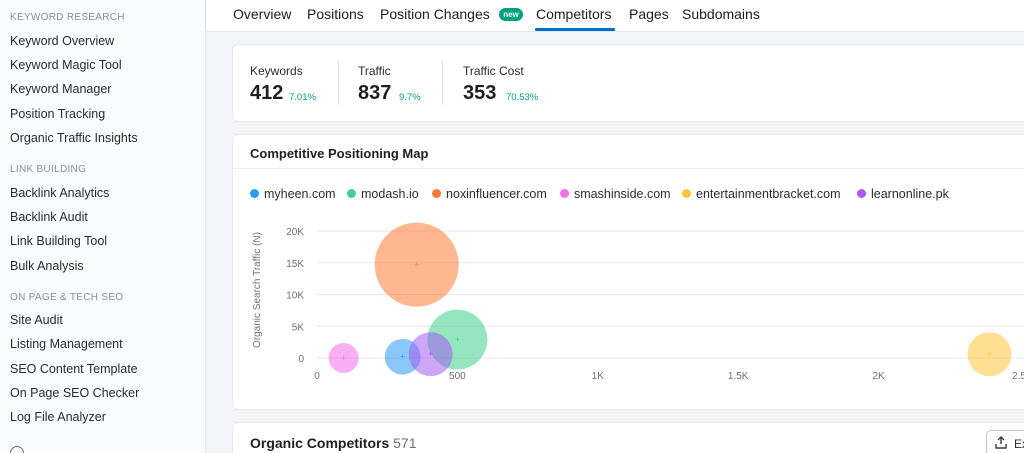 The image size is (1024, 453). I want to click on legend-label: smashinside.com, so click(622, 194).